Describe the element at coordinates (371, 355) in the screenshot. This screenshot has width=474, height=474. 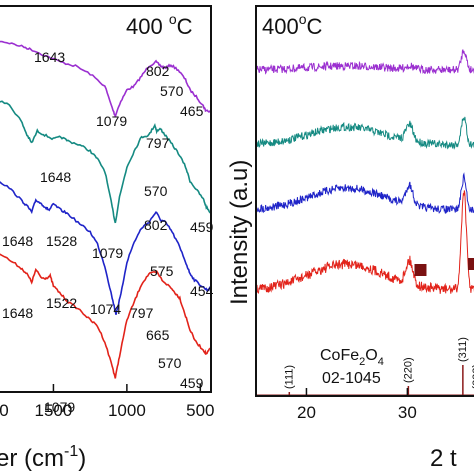
I see `xrd-formula-part: O` at that location.